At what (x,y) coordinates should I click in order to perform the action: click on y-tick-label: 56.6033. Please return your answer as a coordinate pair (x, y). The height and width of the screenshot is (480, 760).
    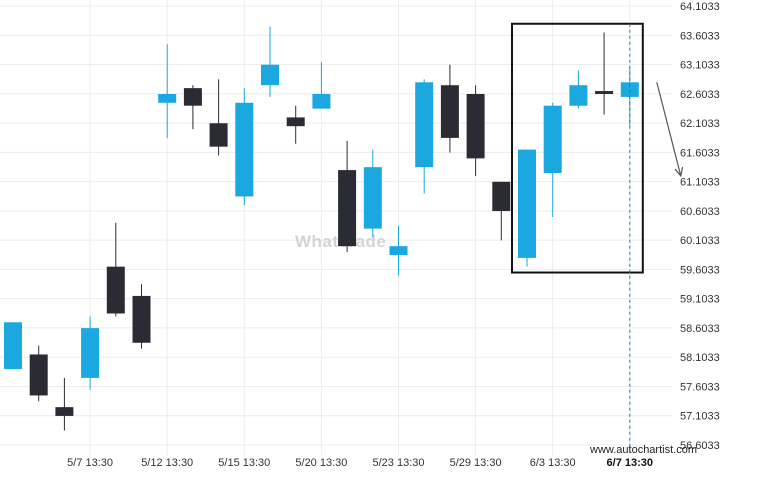
    Looking at the image, I should click on (700, 446).